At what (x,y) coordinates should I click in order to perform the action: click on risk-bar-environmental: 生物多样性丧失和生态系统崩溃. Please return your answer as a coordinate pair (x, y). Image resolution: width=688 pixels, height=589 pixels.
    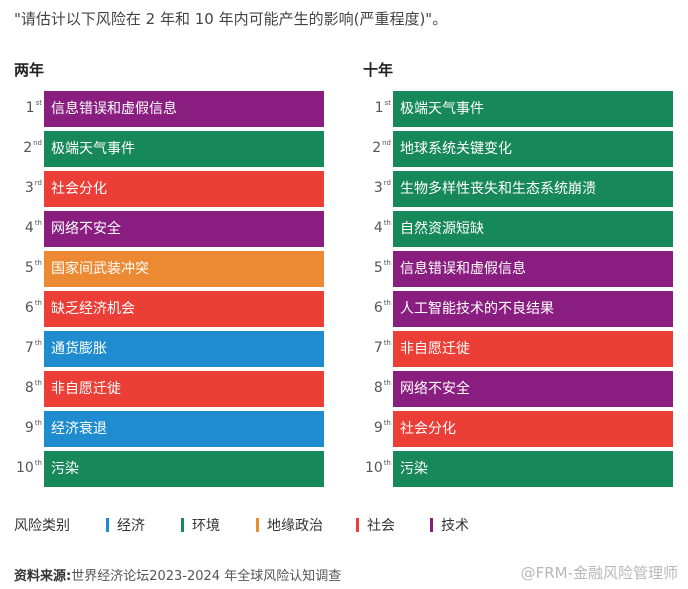
    Looking at the image, I should click on (533, 189).